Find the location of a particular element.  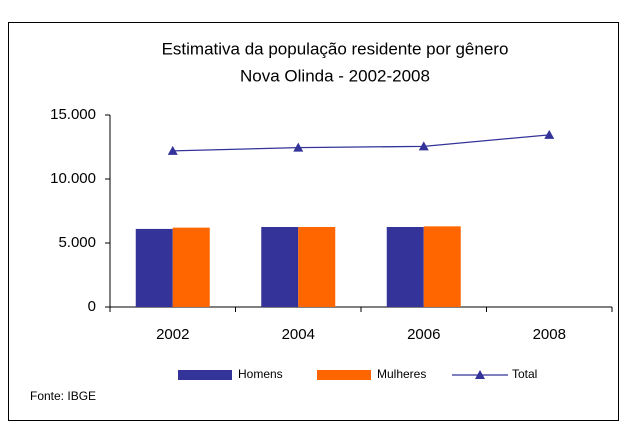

legend-label: Mulheres is located at coordinates (401, 374).